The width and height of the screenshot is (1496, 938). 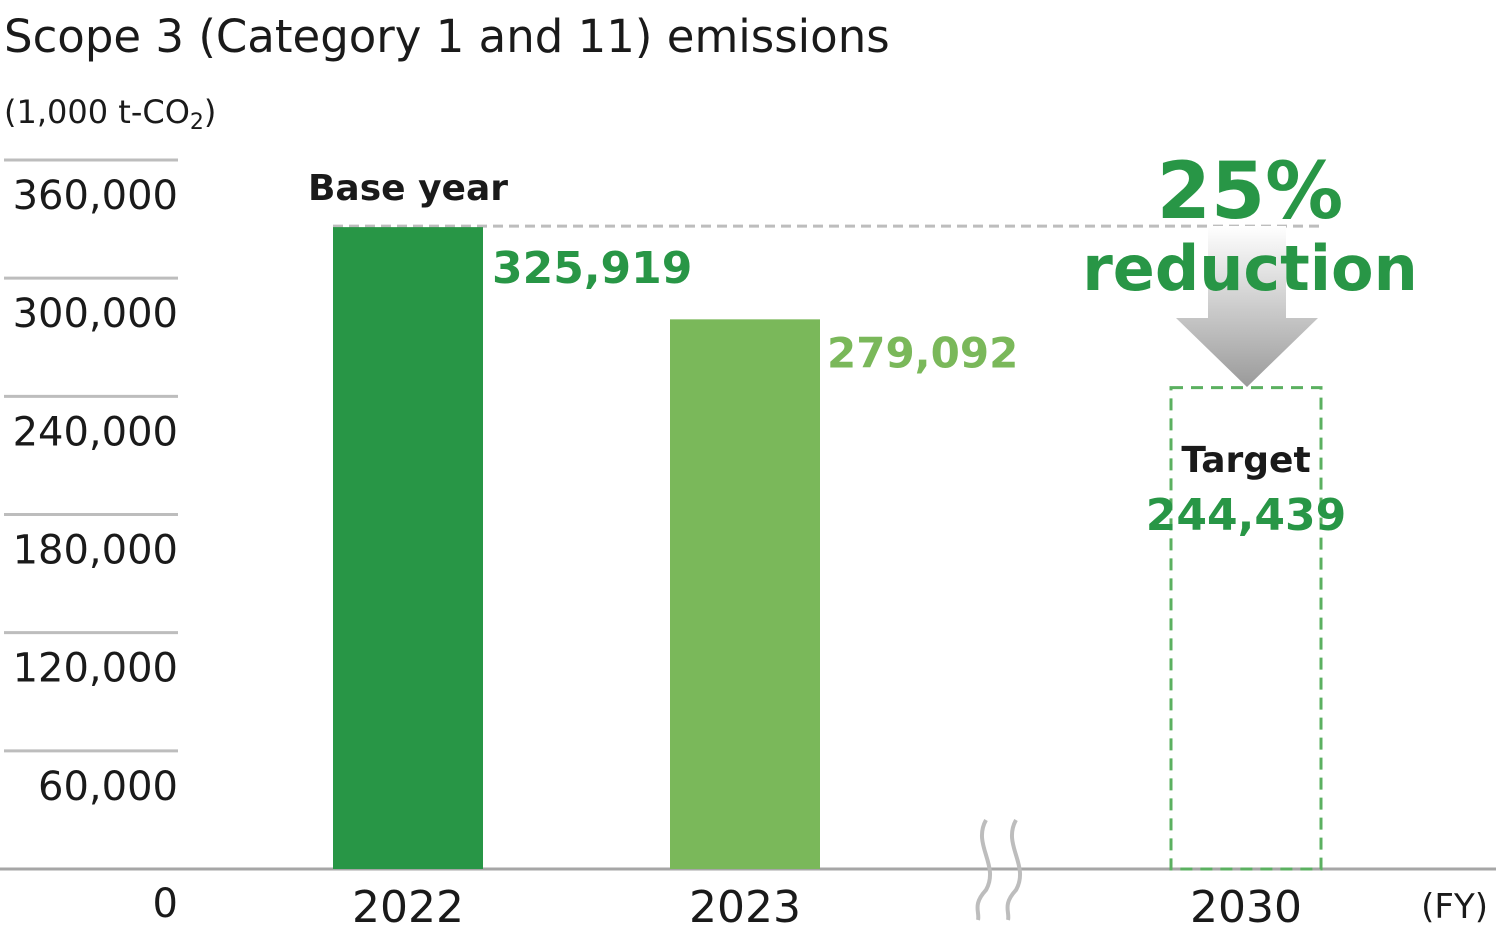 I want to click on x-axis-ticks: 2022 2023 2030, so click(x=827, y=907).